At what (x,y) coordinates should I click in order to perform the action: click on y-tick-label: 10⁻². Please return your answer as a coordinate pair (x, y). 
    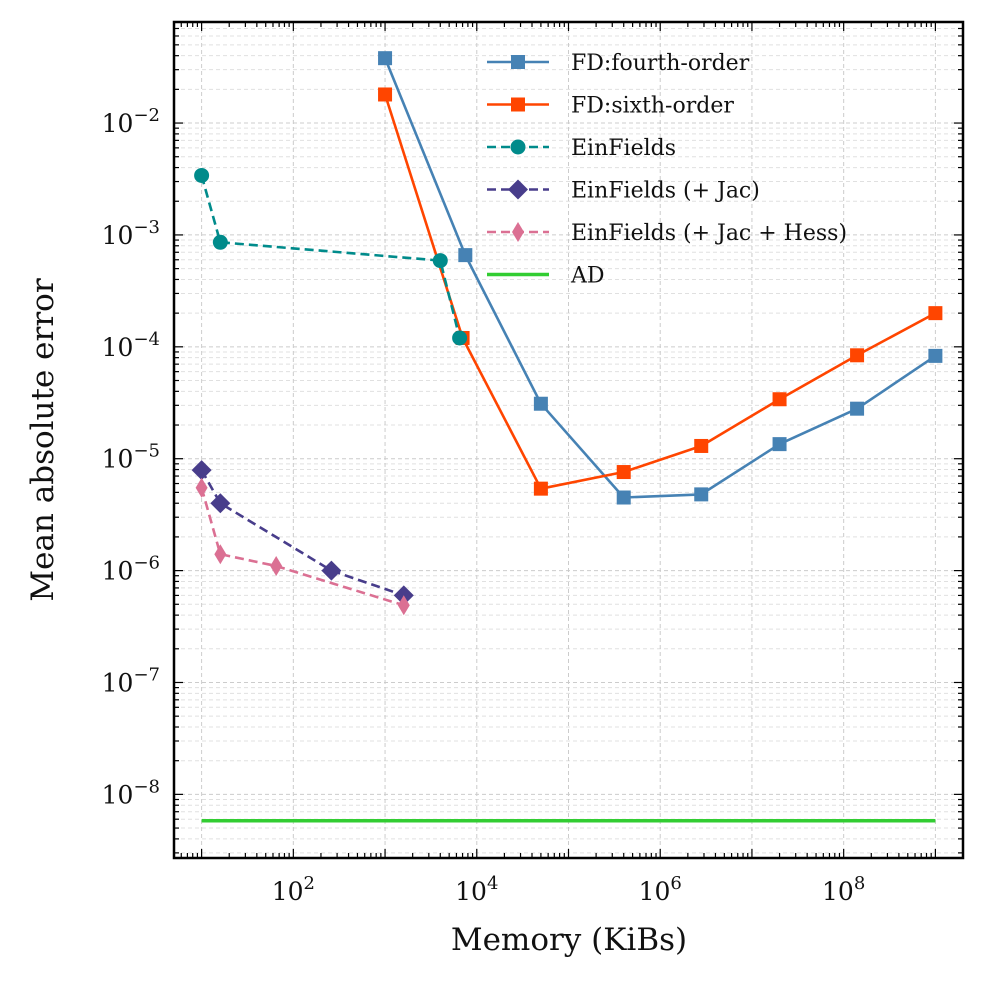
    Looking at the image, I should click on (131, 121).